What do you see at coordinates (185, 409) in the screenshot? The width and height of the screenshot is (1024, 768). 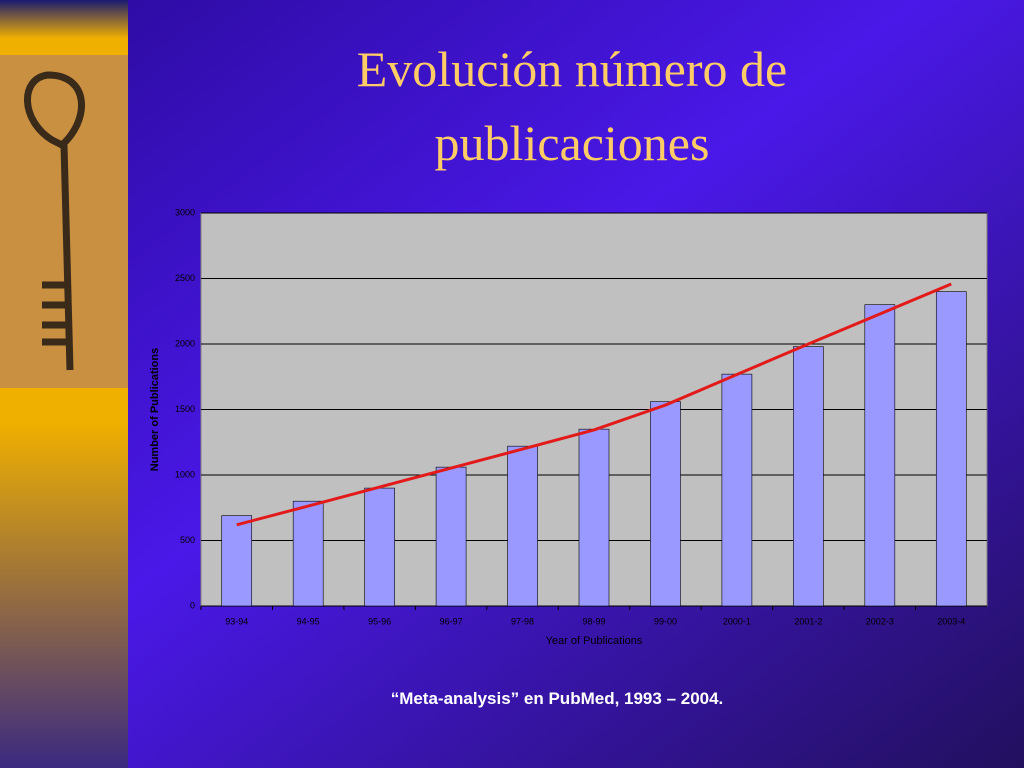 I see `y-tick-label: 1500` at bounding box center [185, 409].